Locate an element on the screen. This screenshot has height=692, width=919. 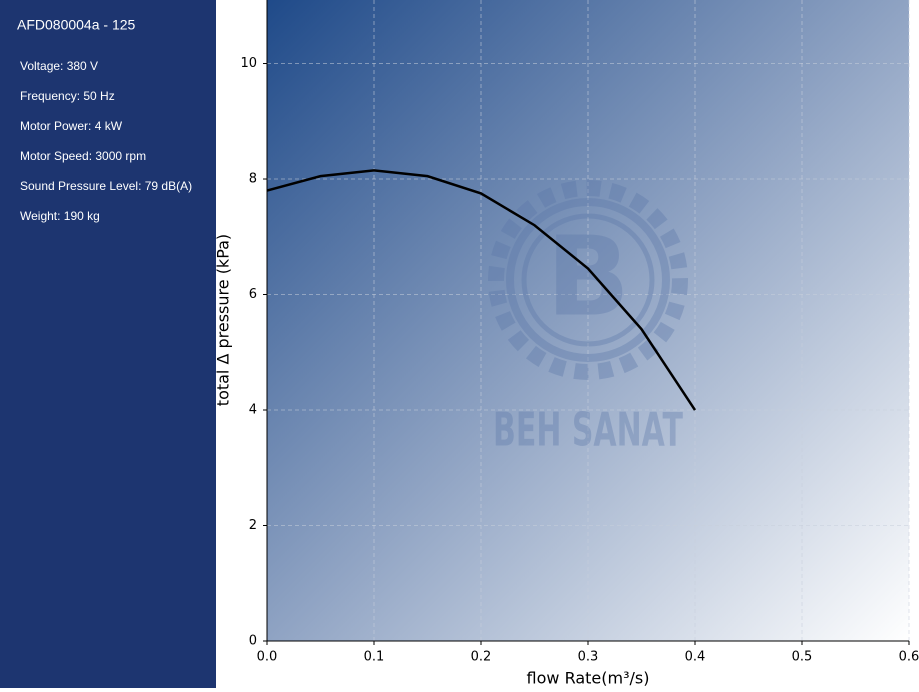
y-axis-label: total Δ pressure (kPa) is located at coordinates (223, 320).